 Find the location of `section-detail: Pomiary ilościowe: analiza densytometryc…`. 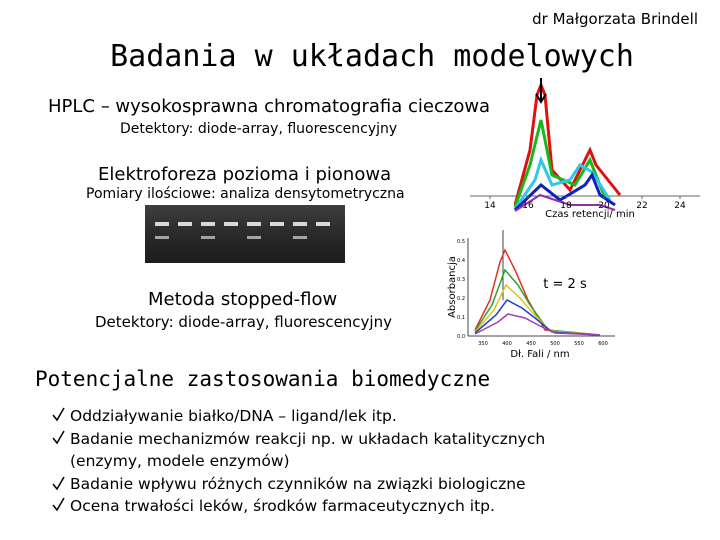

section-detail: Pomiary ilościowe: analiza densytometryc… is located at coordinates (245, 194).